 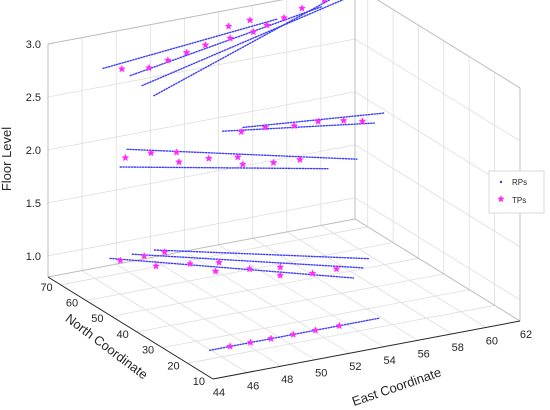 I want to click on x-tick-label: 52, so click(x=355, y=367).